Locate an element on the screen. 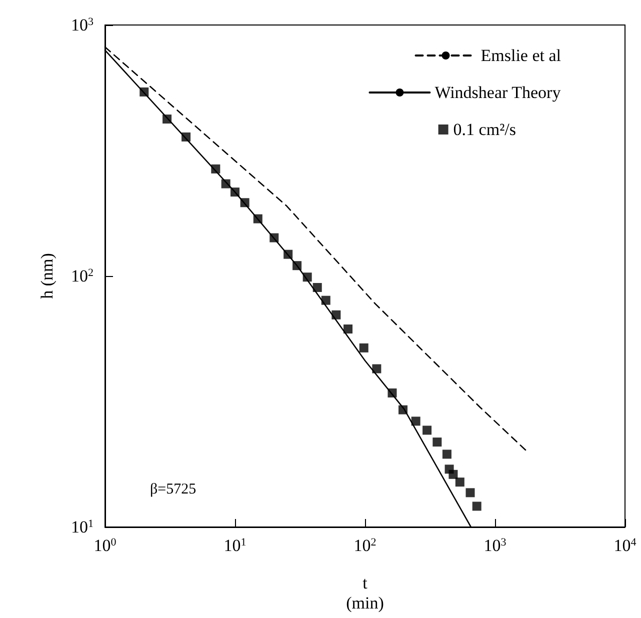 The image size is (641, 618). y-axis-title: h (nm) is located at coordinates (47, 276).